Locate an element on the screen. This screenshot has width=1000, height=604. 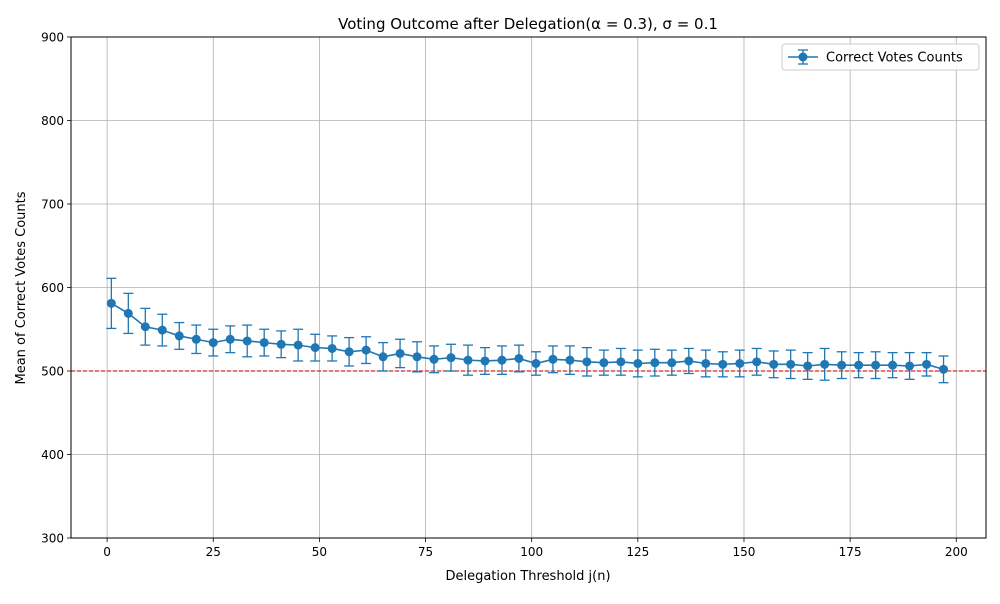
legend-box is located at coordinates (880, 57).